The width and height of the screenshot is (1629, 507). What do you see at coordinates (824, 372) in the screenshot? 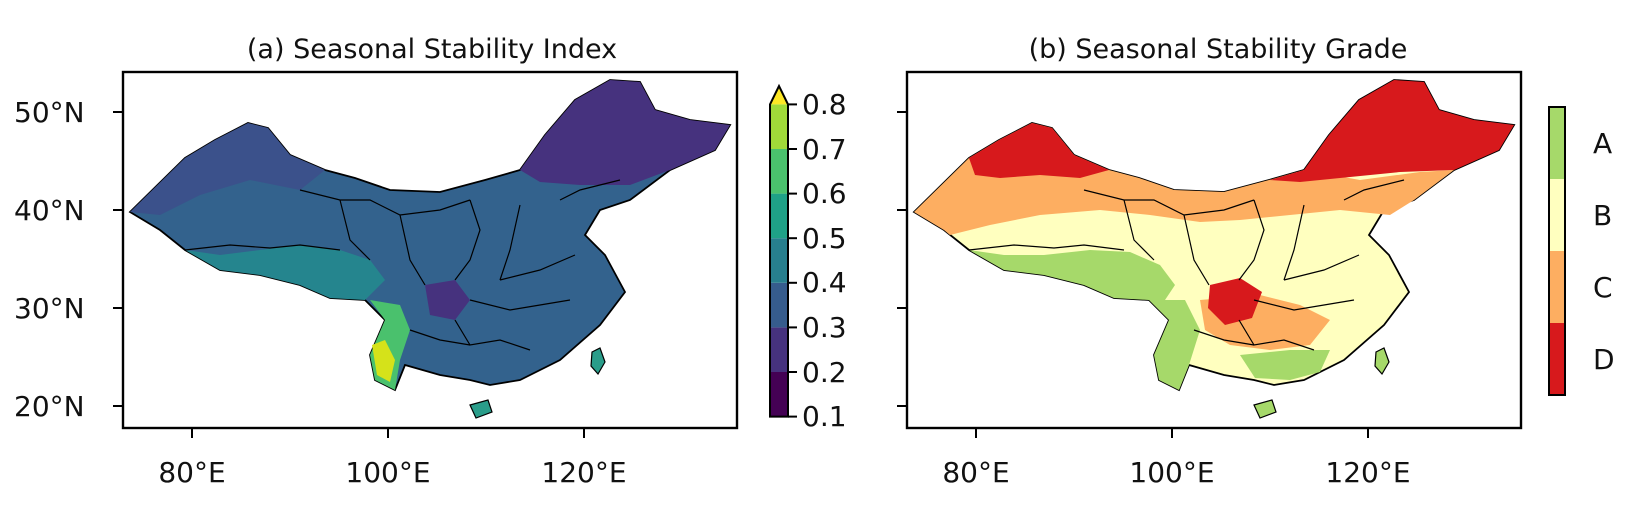
I see `colorbar-a-tick-02: 0.2` at bounding box center [824, 372].